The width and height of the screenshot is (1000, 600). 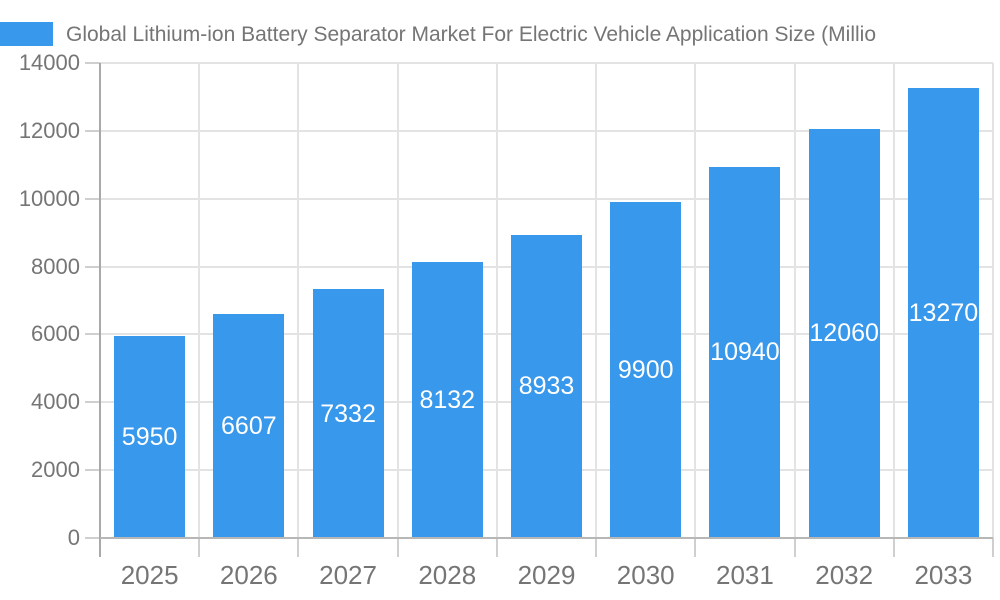 What do you see at coordinates (645, 575) in the screenshot?
I see `x-axis-label: 2030` at bounding box center [645, 575].